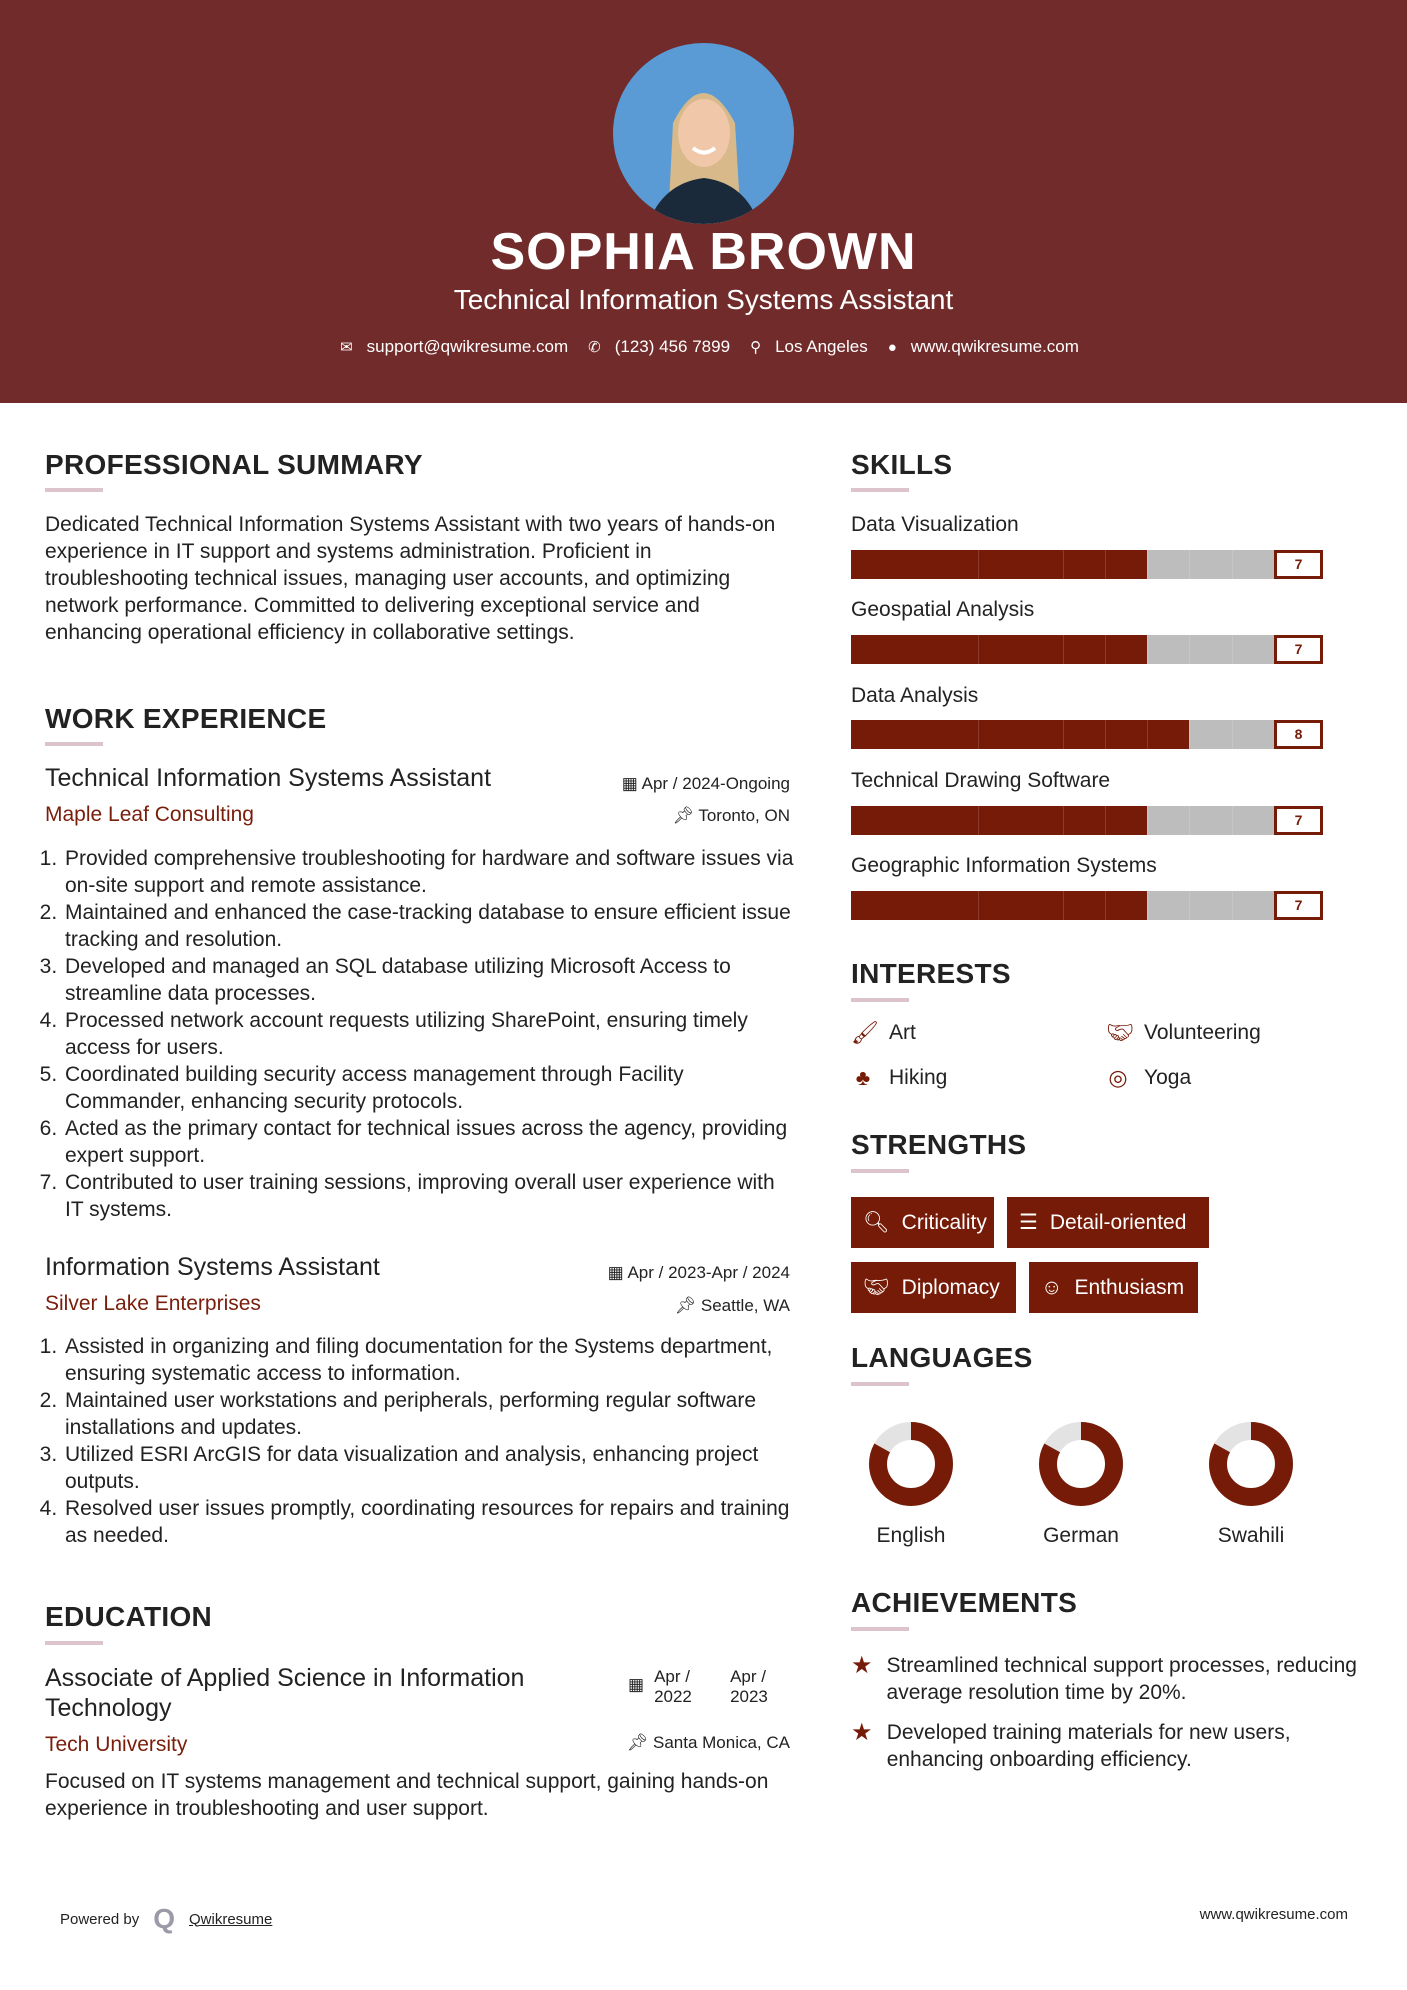 The width and height of the screenshot is (1407, 1990). I want to click on tree-icon: ♣, so click(863, 1077).